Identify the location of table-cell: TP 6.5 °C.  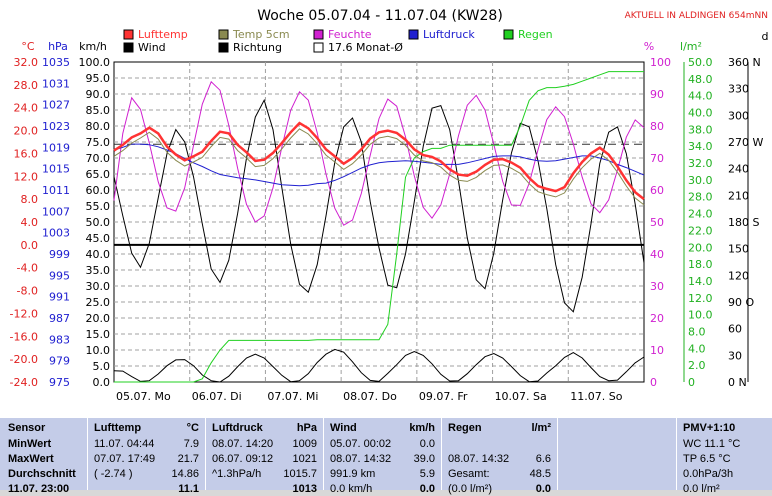
(707, 459).